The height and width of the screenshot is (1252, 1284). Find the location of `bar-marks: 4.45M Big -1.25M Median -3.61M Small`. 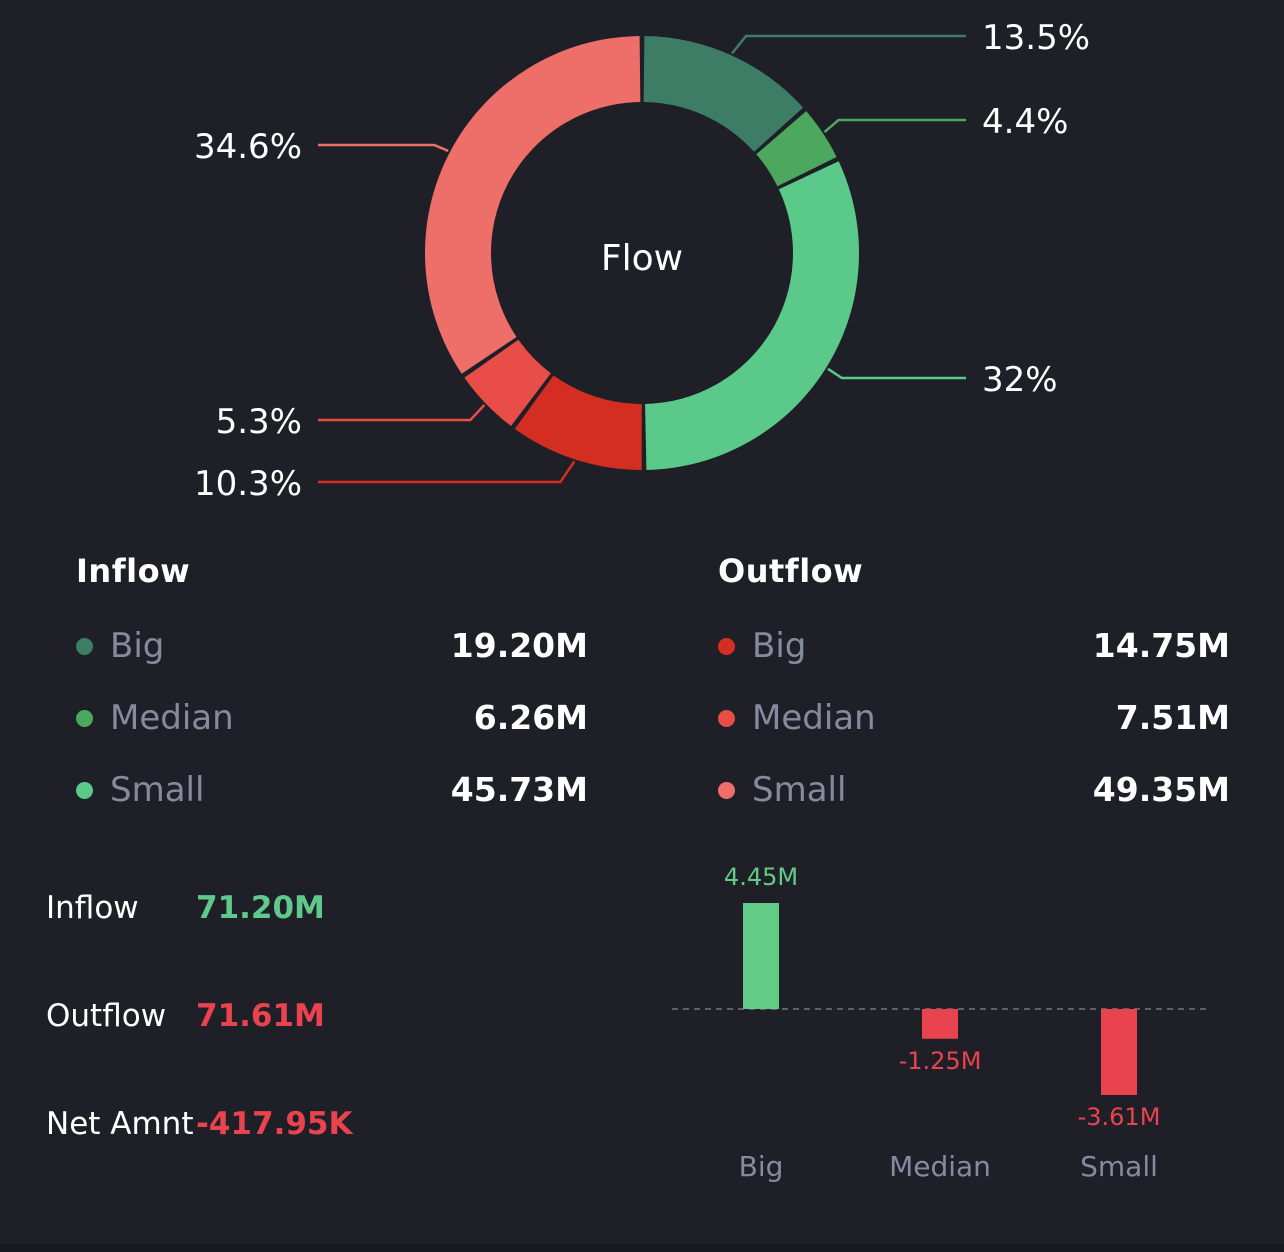

bar-marks: 4.45M Big -1.25M Median -3.61M Small is located at coordinates (942, 1023).